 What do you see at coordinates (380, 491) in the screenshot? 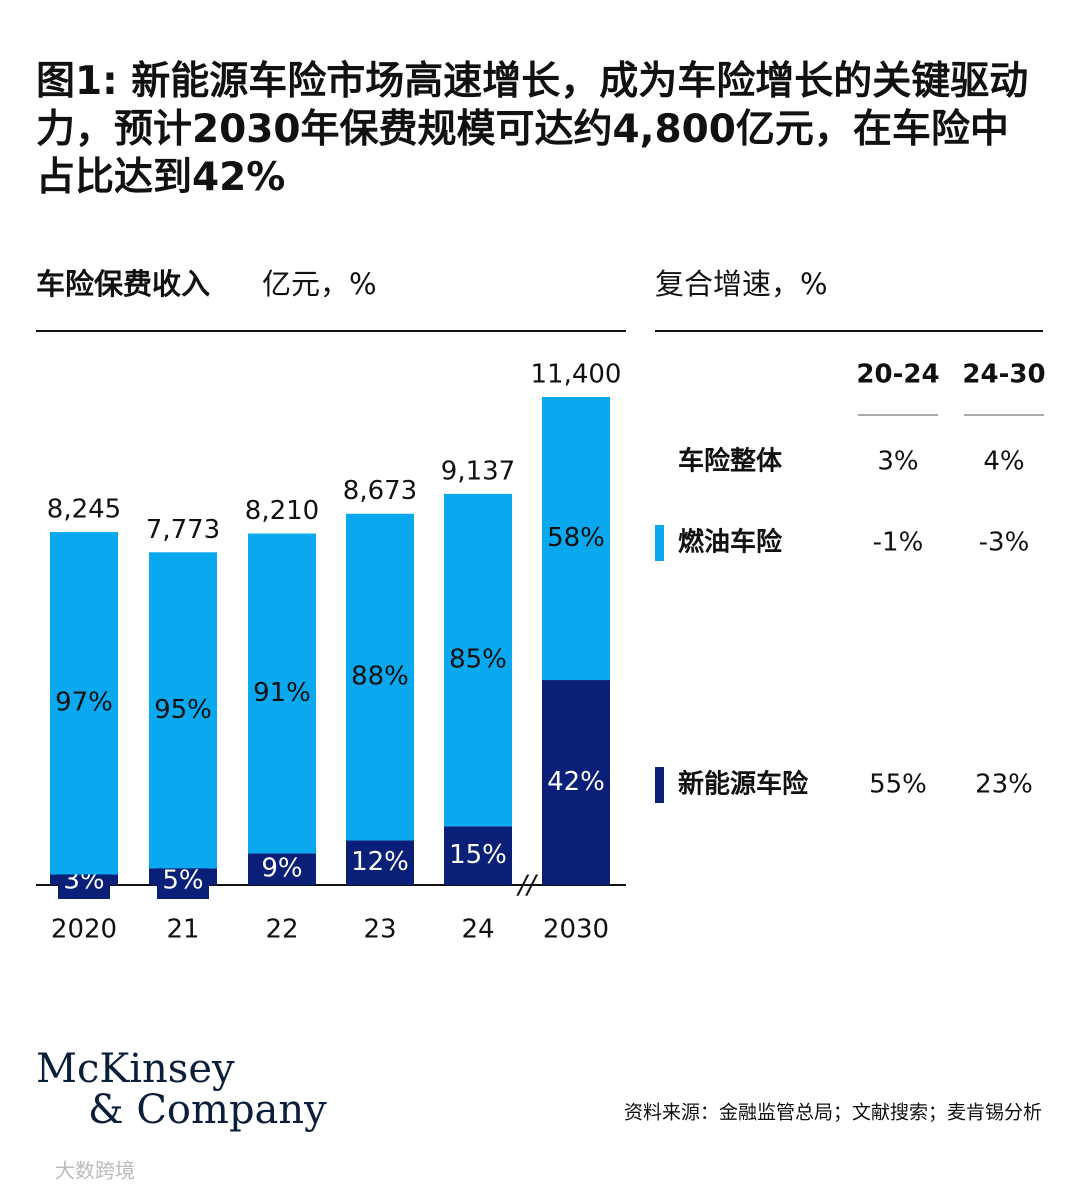
I see `total-label: 8,673` at bounding box center [380, 491].